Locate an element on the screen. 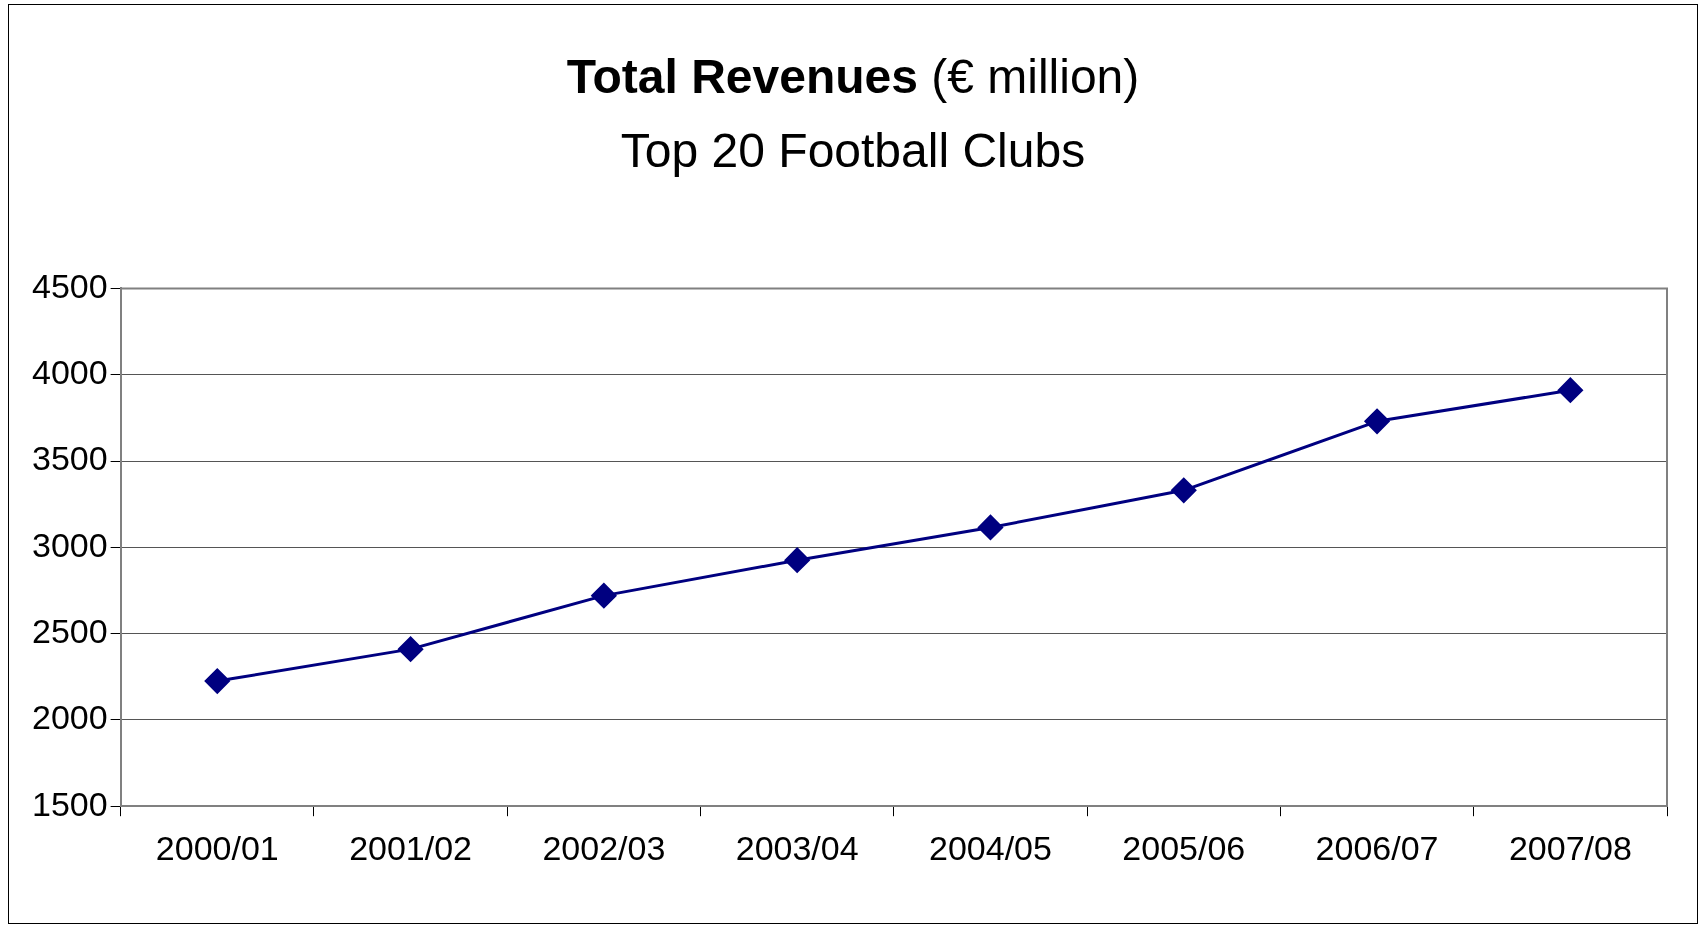 This screenshot has width=1704, height=929. x-tick-label: 2007/08 is located at coordinates (1570, 847).